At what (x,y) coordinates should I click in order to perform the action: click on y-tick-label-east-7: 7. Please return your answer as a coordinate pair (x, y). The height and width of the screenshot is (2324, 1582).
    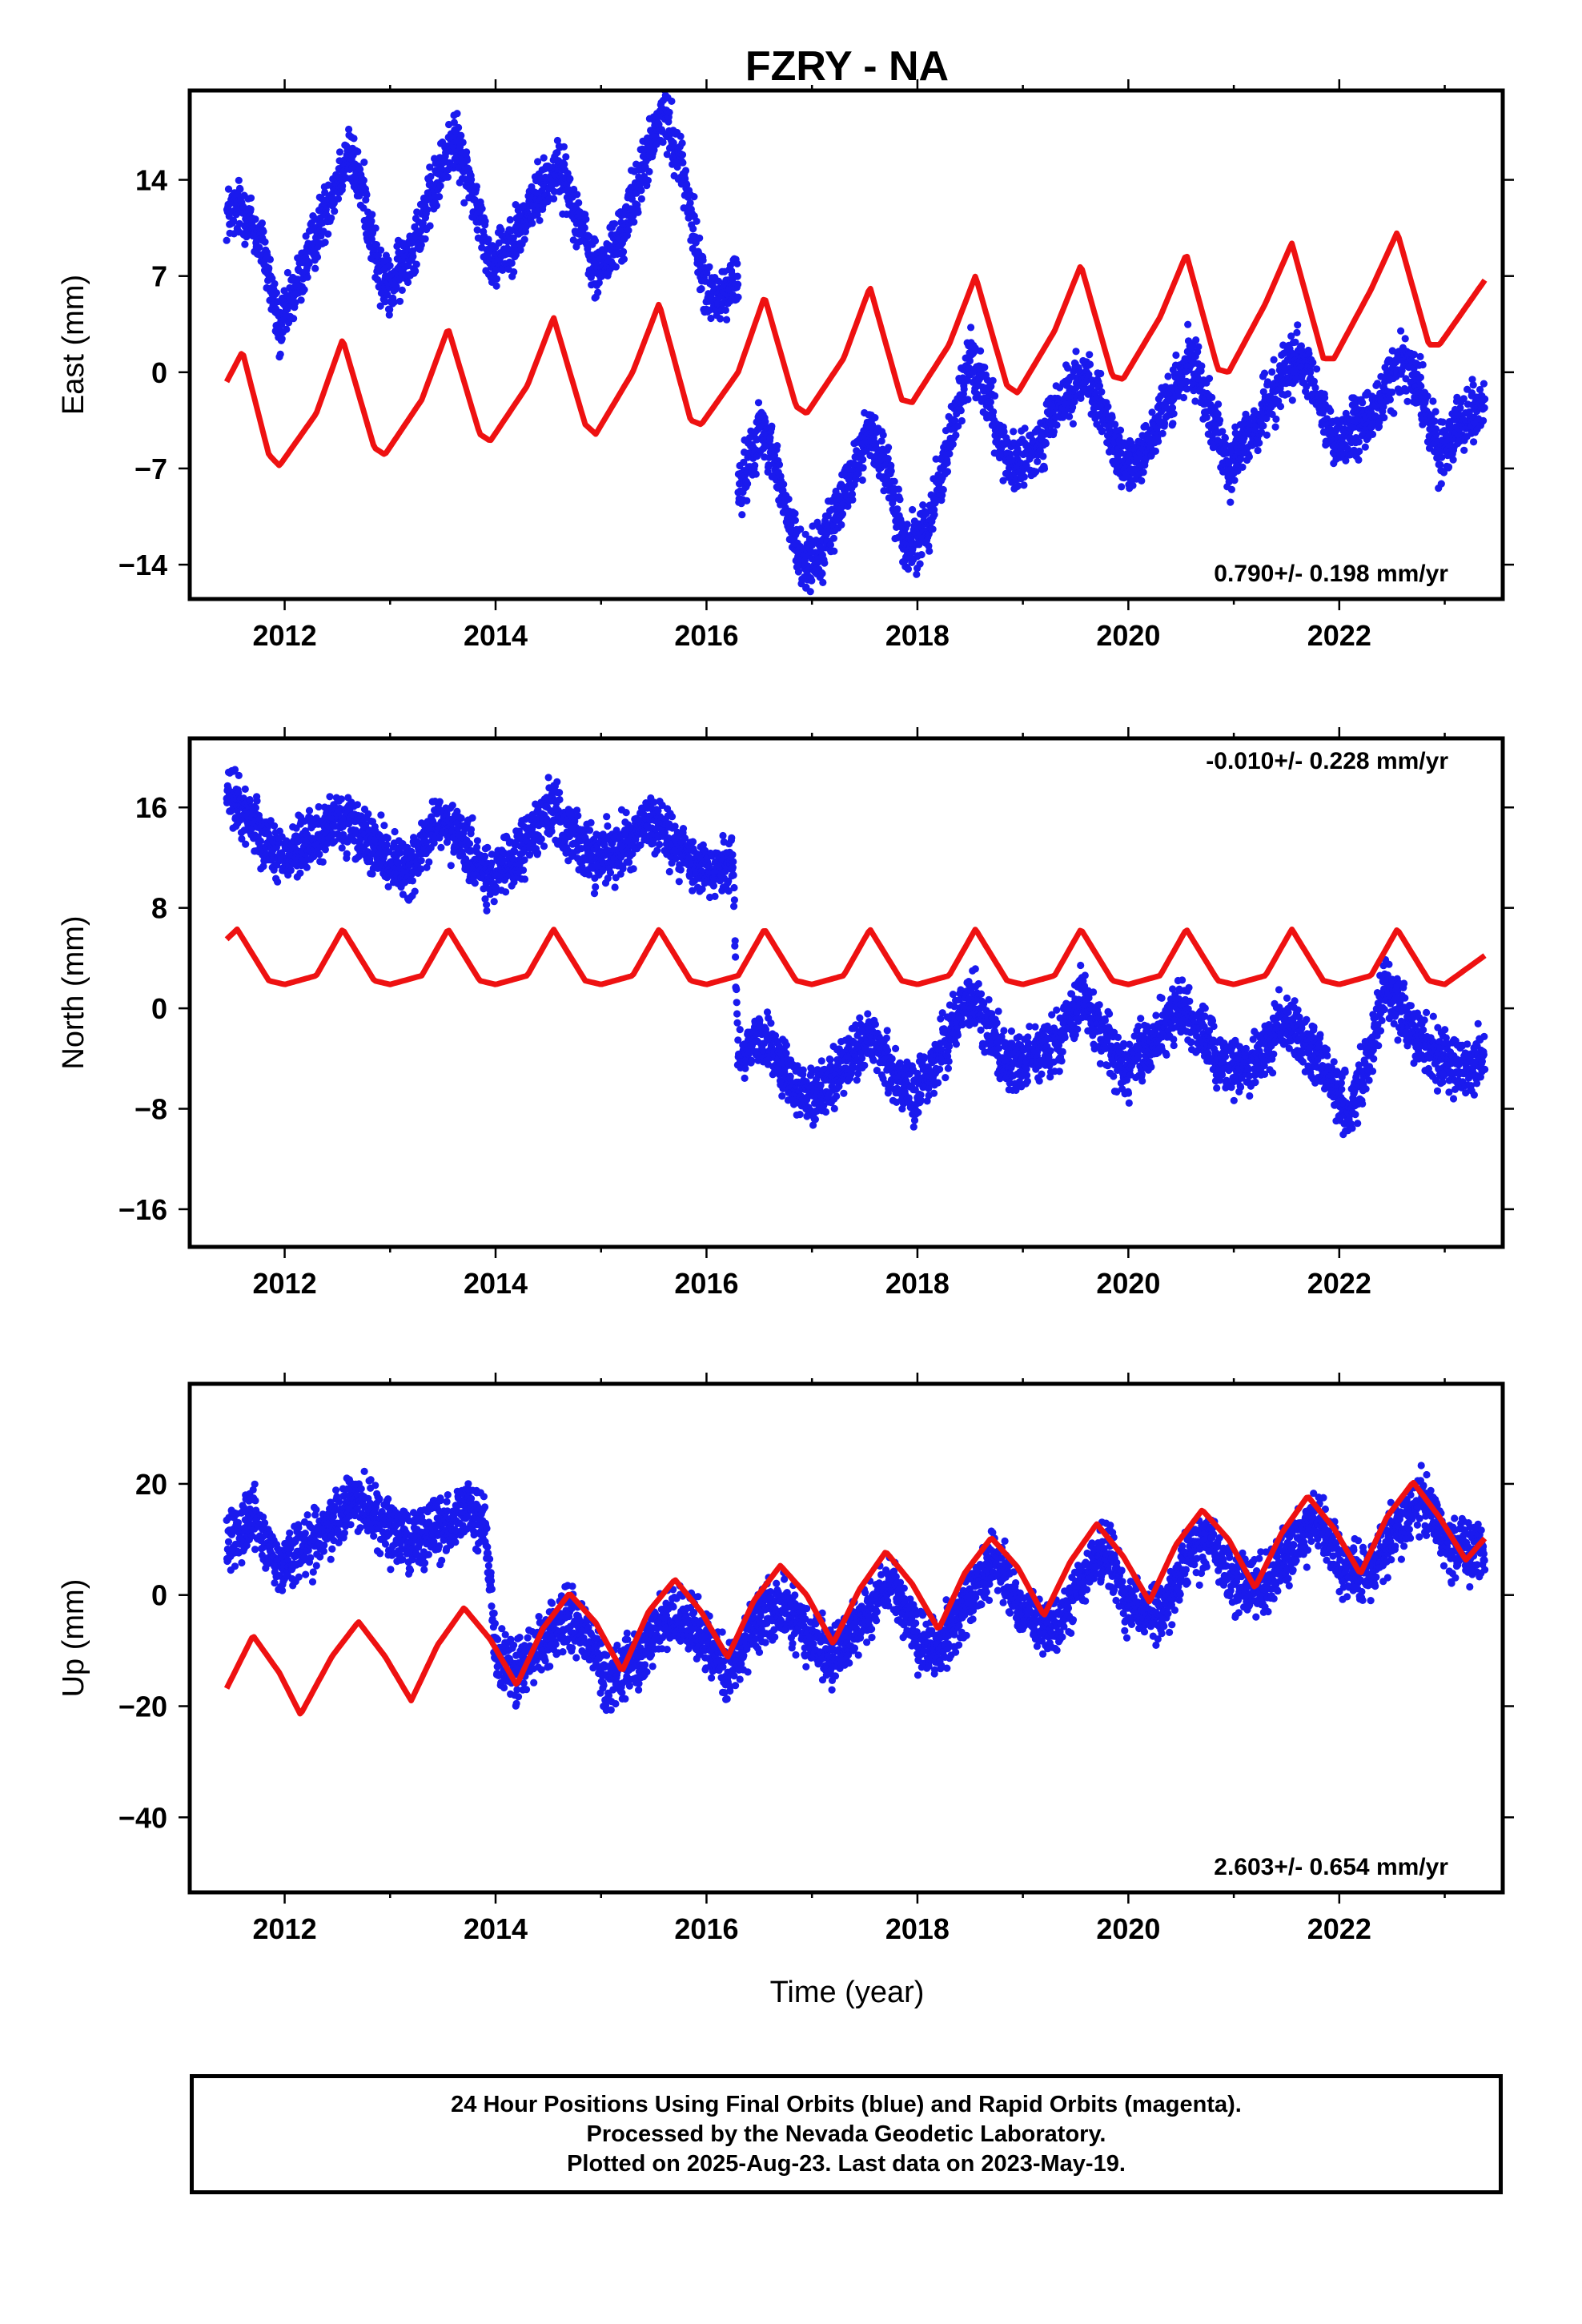
    Looking at the image, I should click on (159, 276).